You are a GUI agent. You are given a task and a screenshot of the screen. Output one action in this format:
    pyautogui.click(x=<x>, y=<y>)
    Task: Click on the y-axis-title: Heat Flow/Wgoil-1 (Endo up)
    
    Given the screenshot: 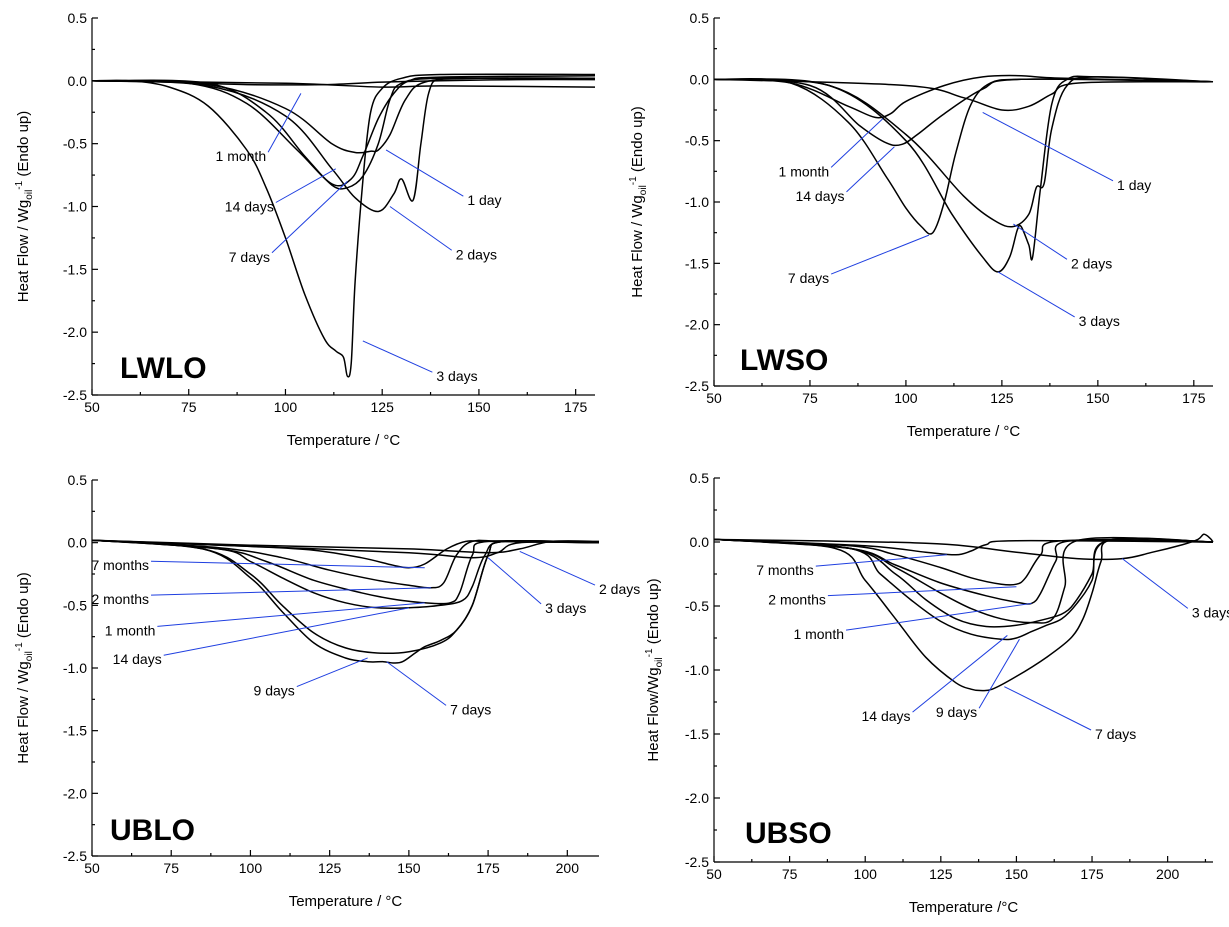 What is the action you would take?
    pyautogui.click(x=654, y=669)
    